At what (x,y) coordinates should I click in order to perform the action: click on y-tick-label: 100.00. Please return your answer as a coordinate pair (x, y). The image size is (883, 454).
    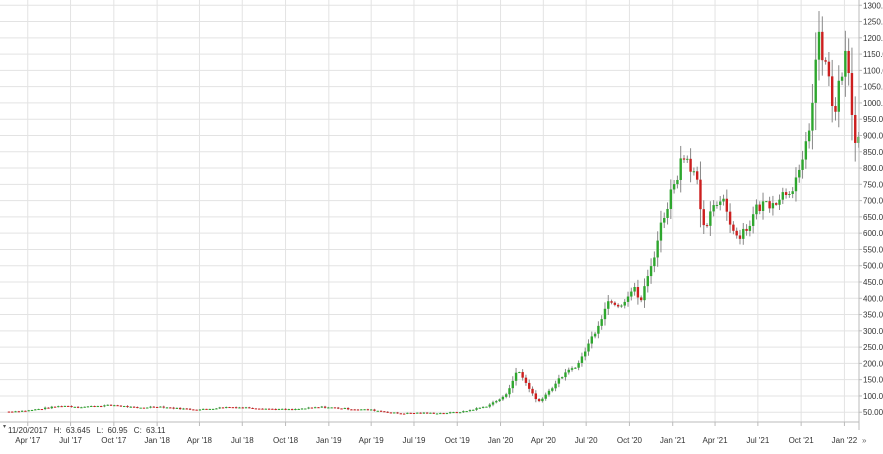
    Looking at the image, I should click on (873, 396).